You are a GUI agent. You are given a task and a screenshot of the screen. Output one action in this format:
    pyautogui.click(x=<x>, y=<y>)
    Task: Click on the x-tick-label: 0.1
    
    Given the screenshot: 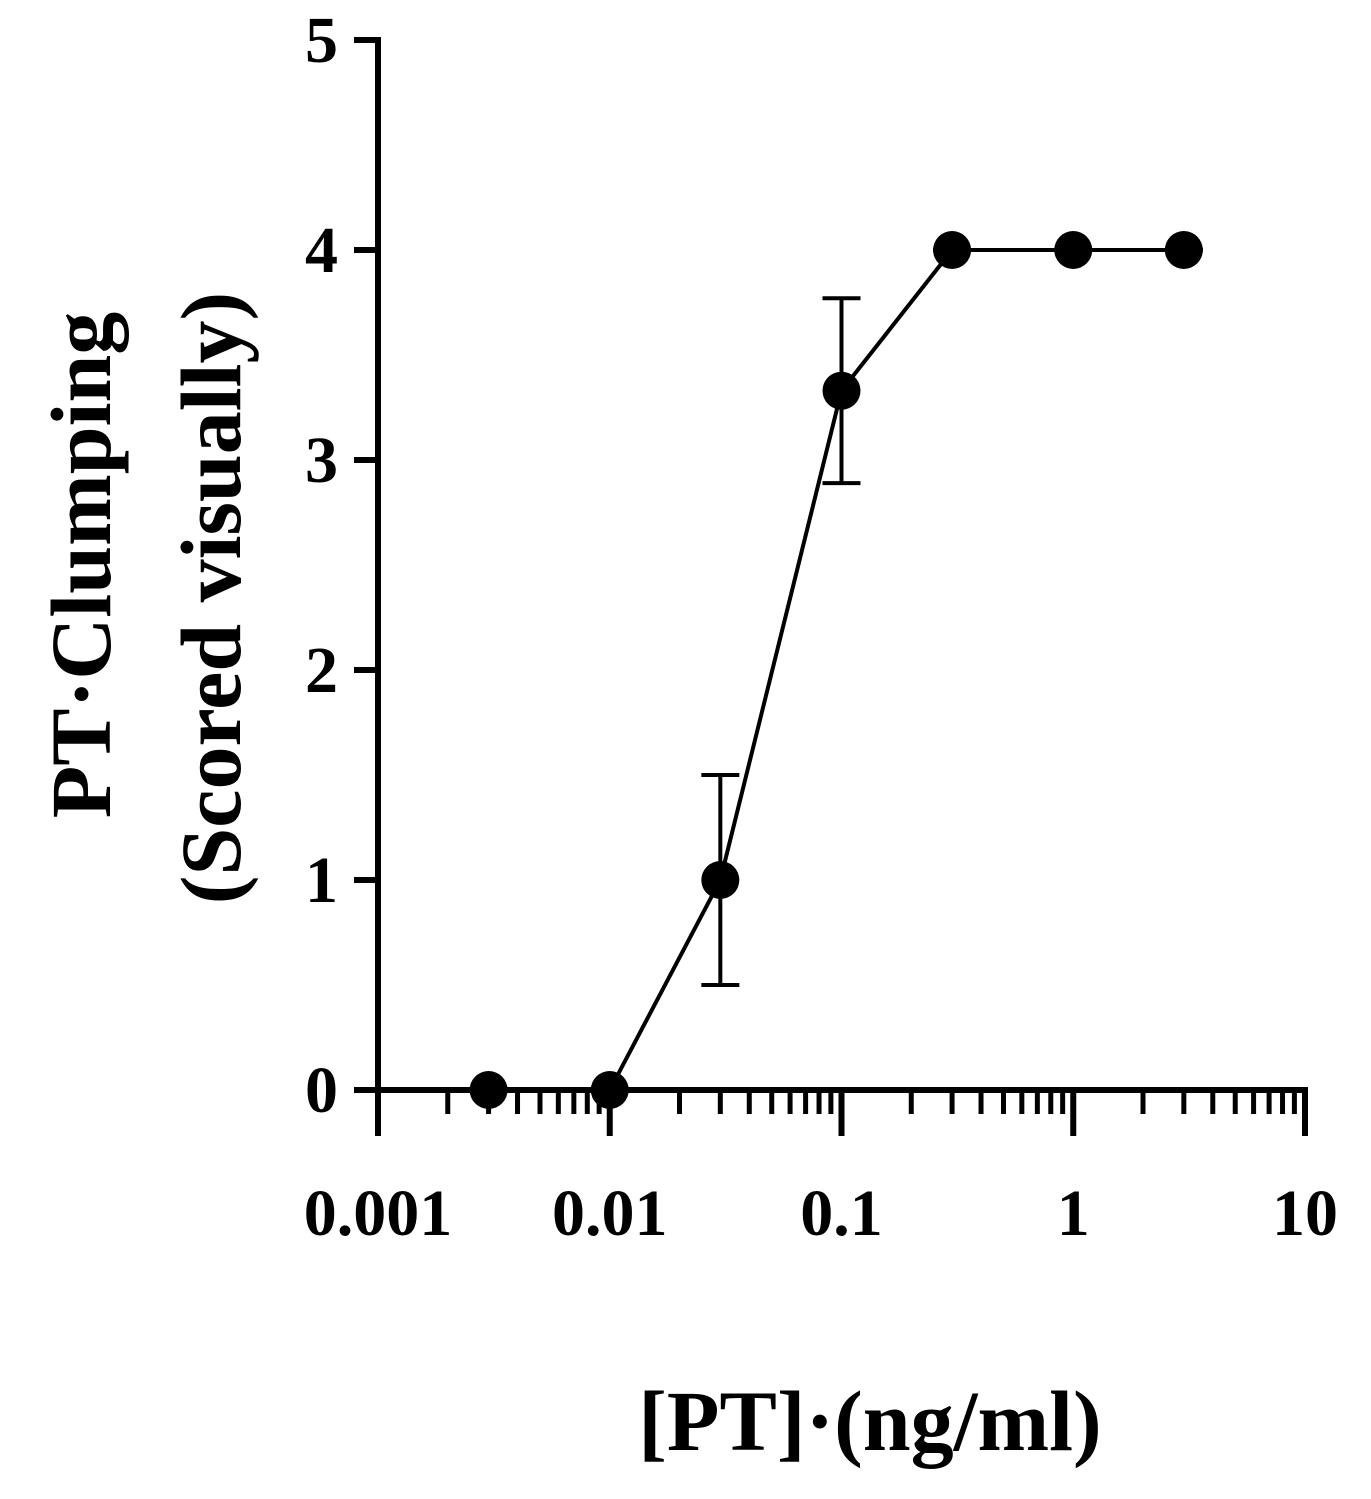 What is the action you would take?
    pyautogui.click(x=841, y=1213)
    